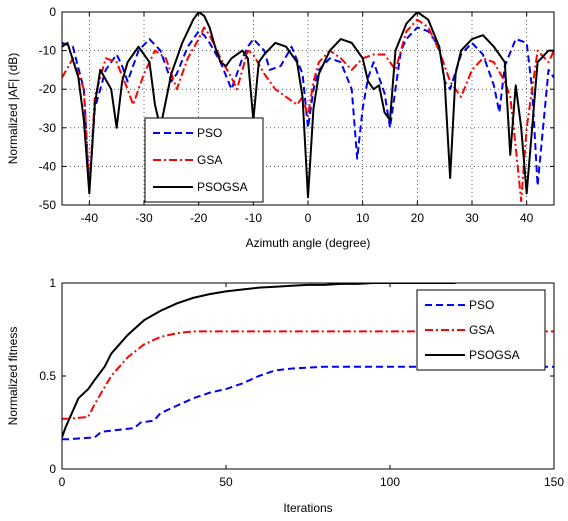 This screenshot has height=521, width=568. Describe the element at coordinates (13, 109) in the screenshot. I see `y-axis-label: Normalized |AF| (dB)` at that location.